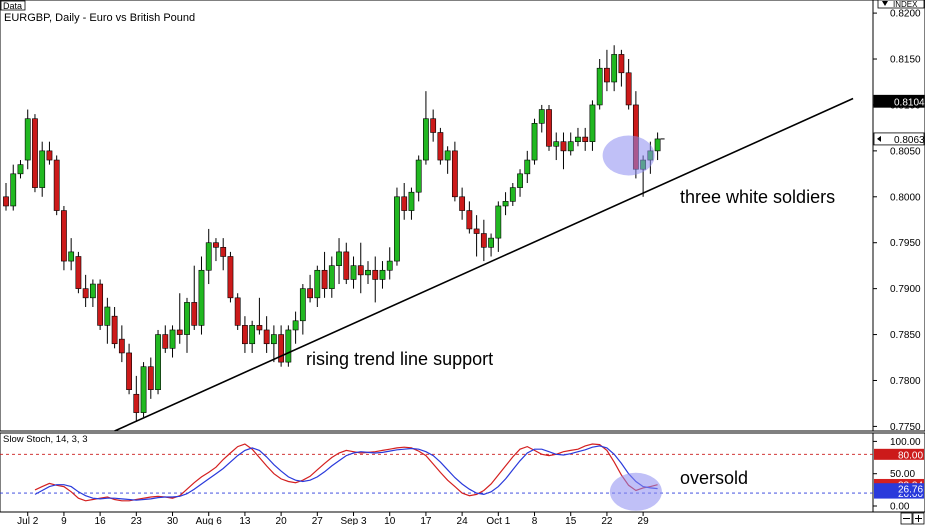 Image resolution: width=925 pixels, height=525 pixels. What do you see at coordinates (607, 520) in the screenshot?
I see `x-tick-label: 22` at bounding box center [607, 520].